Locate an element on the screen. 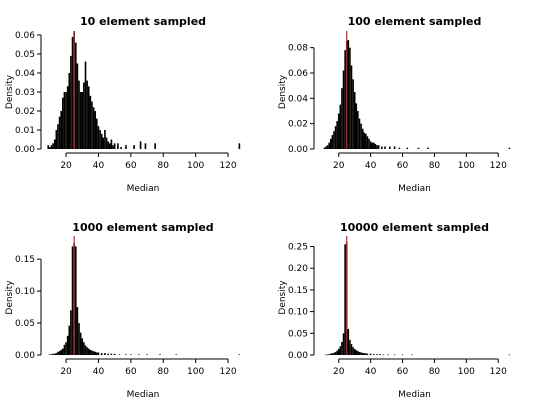 This screenshot has width=540, height=413. y-tick-label: 0.03 is located at coordinates (25, 93).